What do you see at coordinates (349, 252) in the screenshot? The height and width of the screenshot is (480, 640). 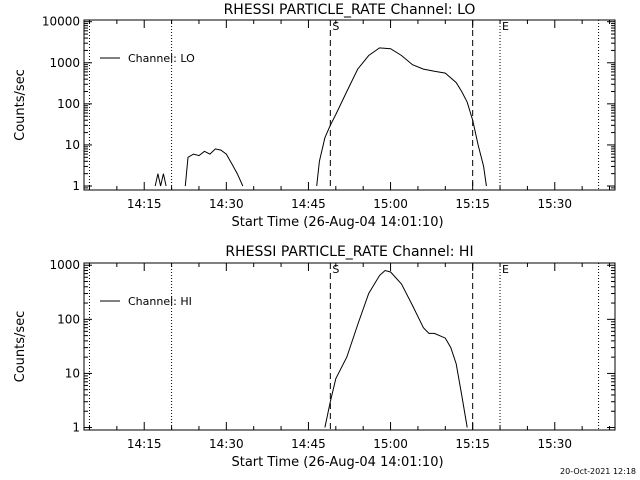 I see `chart-title: RHESSI PARTICLE_RATE Channel: HI` at bounding box center [349, 252].